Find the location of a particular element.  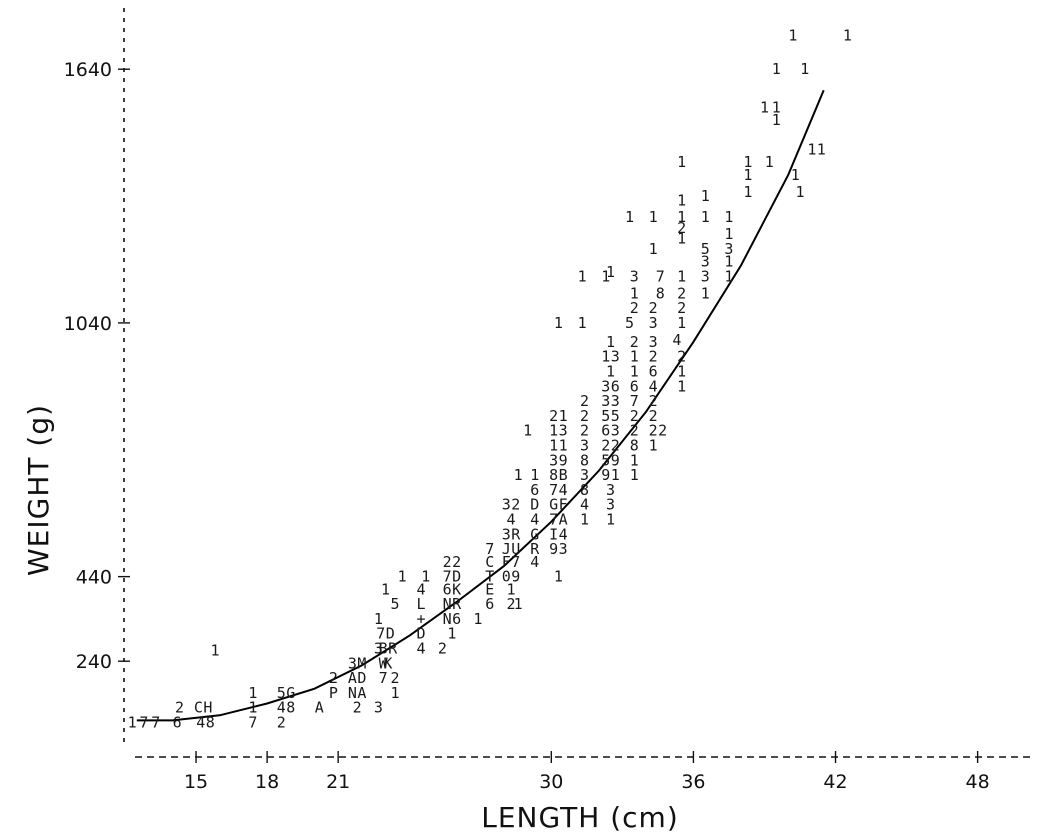

data-point: M is located at coordinates (361, 663).